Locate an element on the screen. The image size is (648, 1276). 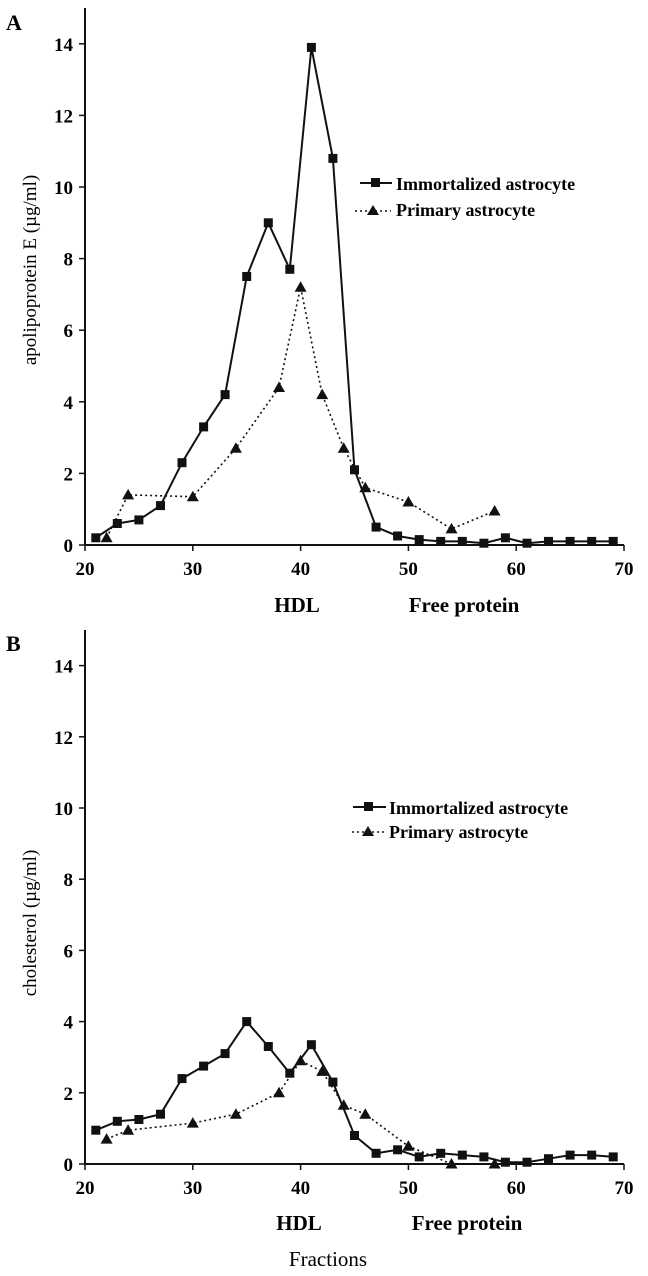
legend-label-primary-b: Primary astrocyte is located at coordinates (458, 832).